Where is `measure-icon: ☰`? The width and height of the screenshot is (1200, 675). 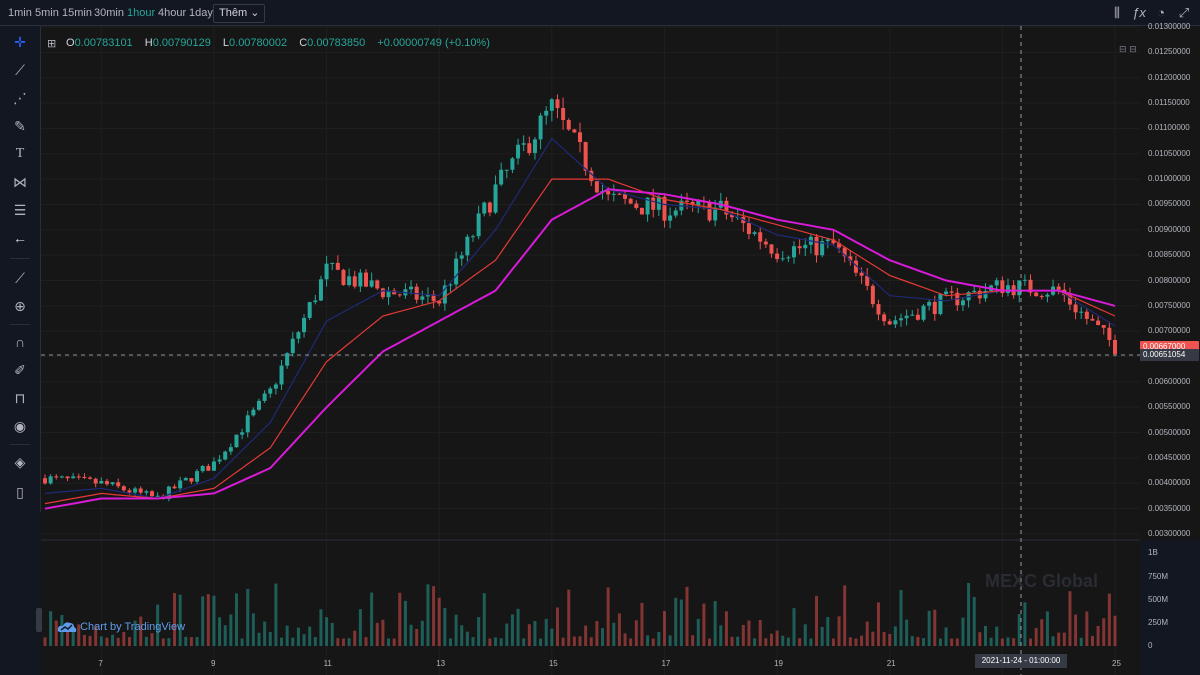
measure-icon: ☰ is located at coordinates (20, 210).